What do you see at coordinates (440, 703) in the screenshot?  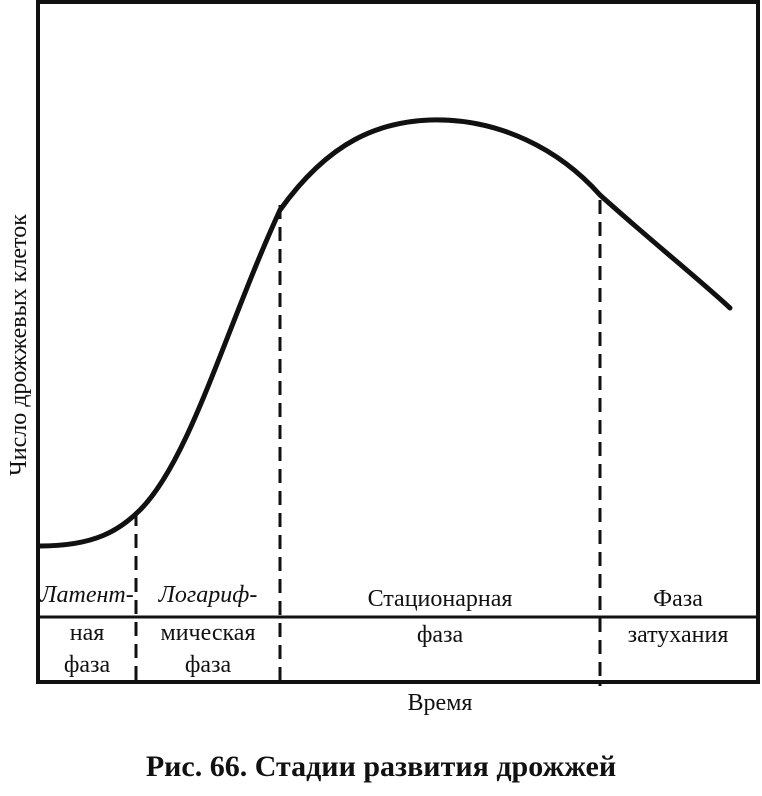 I see `x-axis-label: Время` at bounding box center [440, 703].